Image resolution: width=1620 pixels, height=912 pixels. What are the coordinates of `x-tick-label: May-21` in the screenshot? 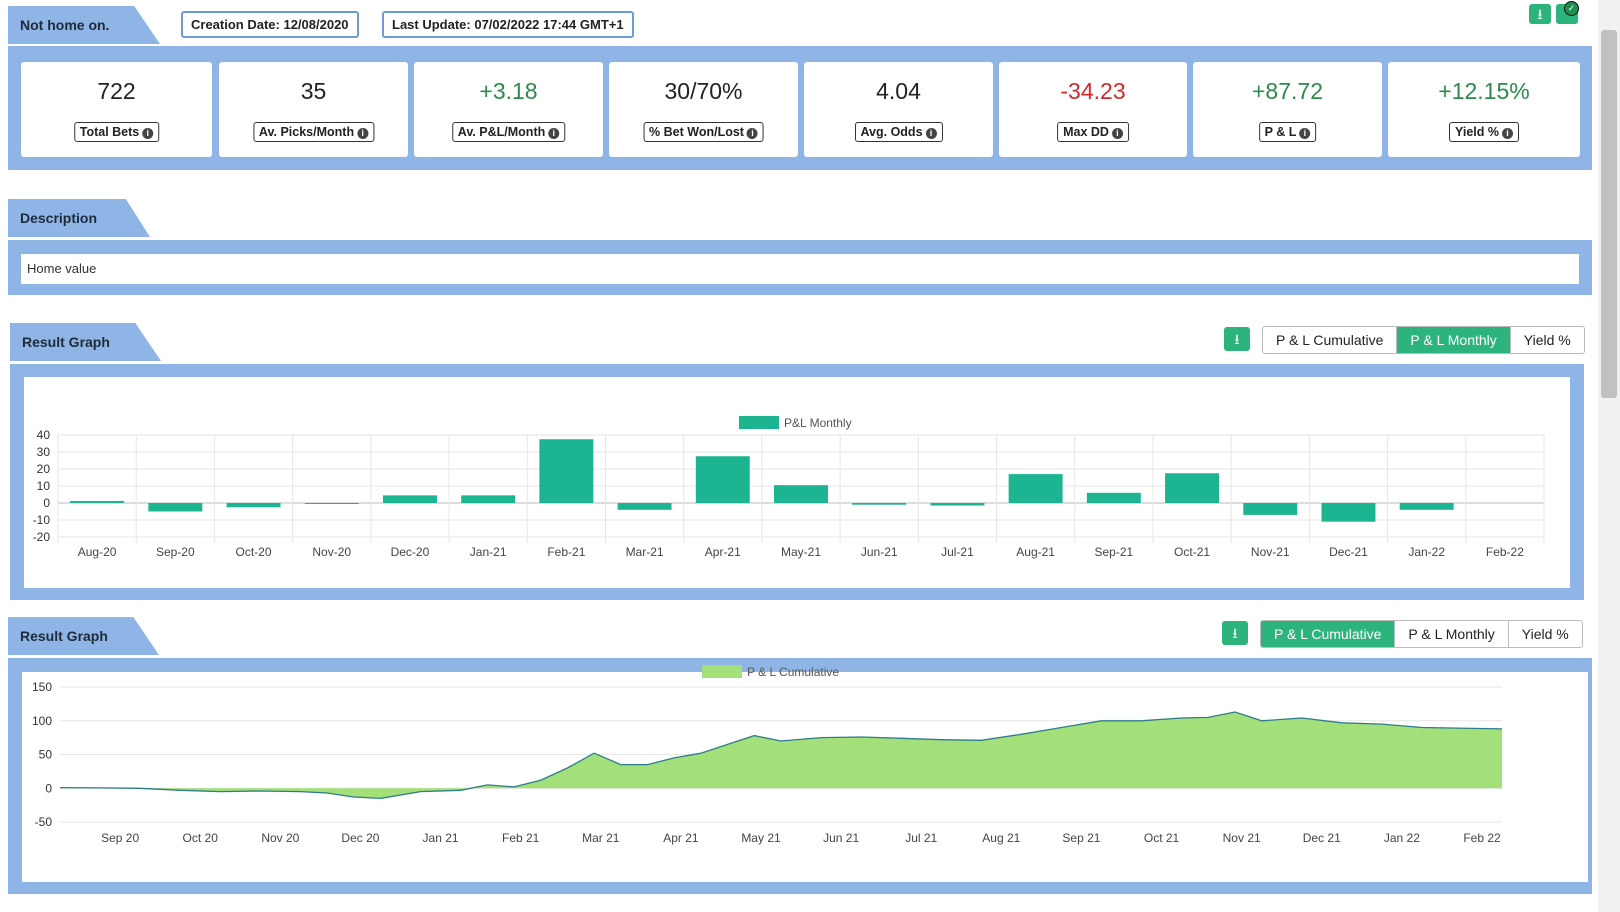 It's located at (801, 552).